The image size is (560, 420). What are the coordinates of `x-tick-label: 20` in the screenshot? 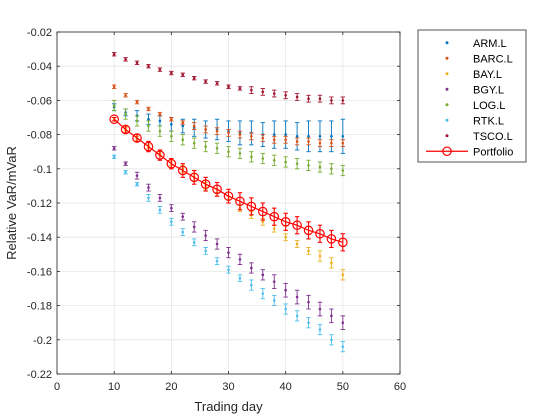 It's located at (171, 387).